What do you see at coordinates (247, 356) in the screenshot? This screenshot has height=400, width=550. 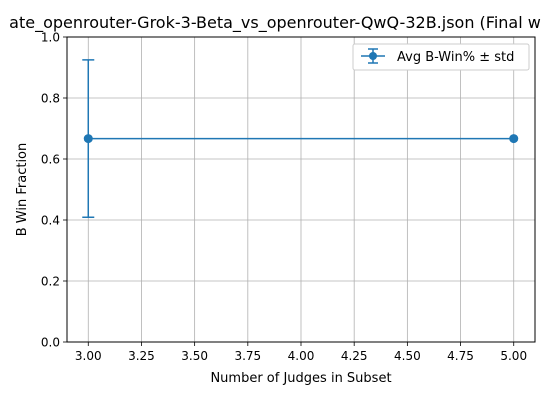 I see `x-tick-label: 3.75` at bounding box center [247, 356].